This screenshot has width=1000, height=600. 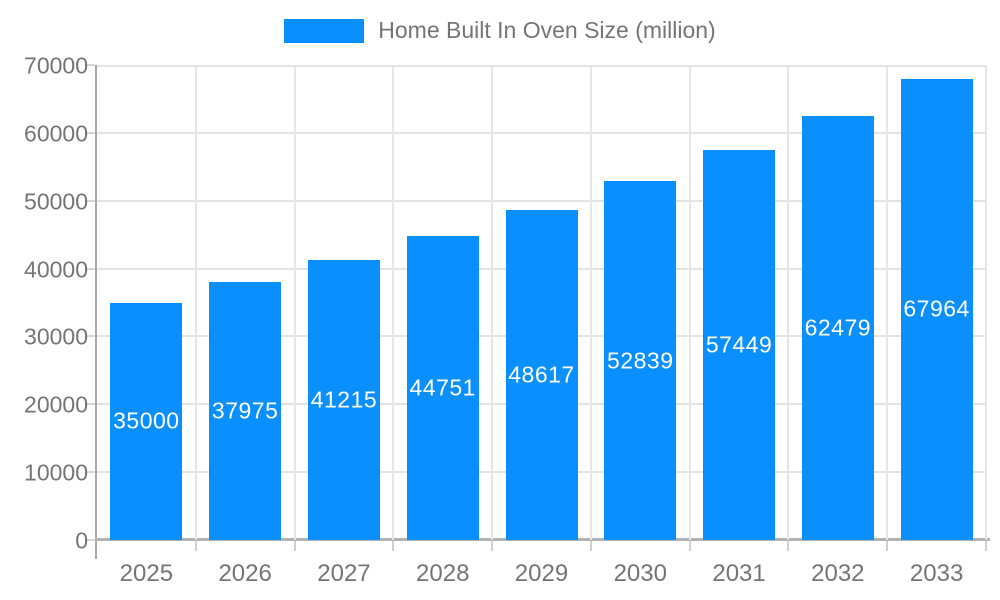 What do you see at coordinates (739, 573) in the screenshot?
I see `x-axis-category-label: 2031` at bounding box center [739, 573].